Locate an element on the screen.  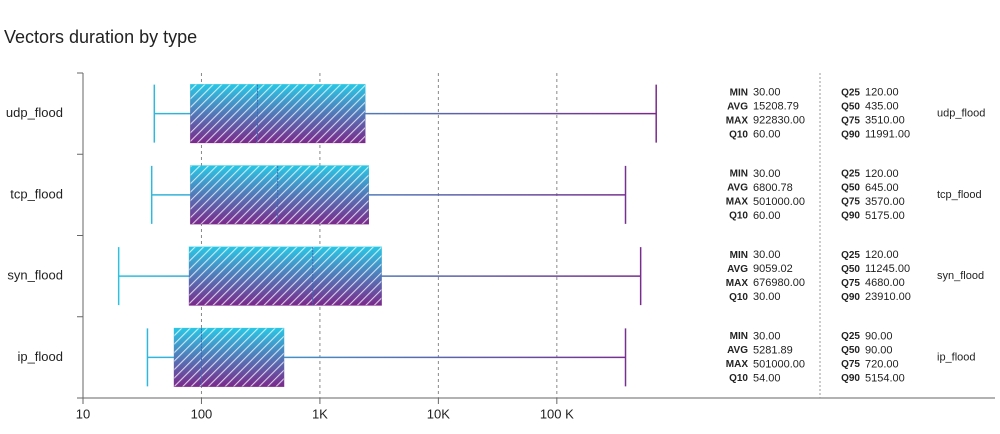
x-tick-label: 10K is located at coordinates (438, 413).